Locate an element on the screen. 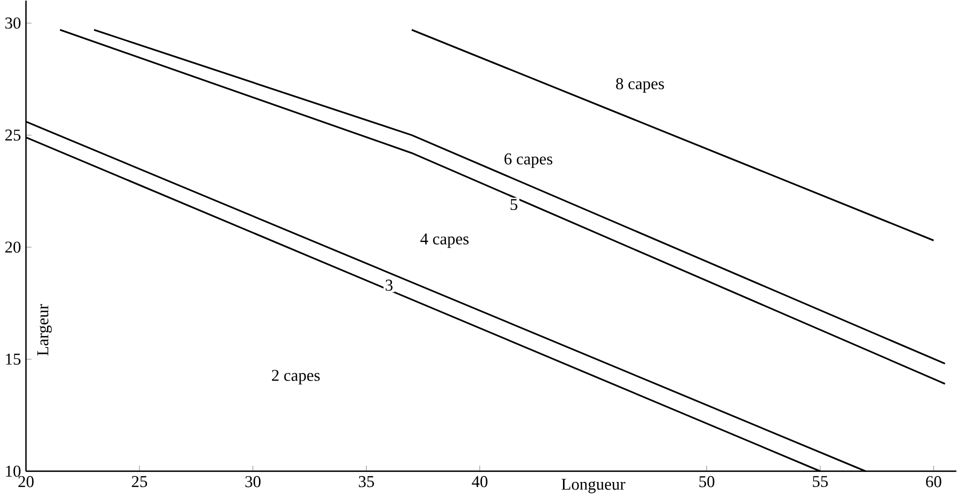 The height and width of the screenshot is (498, 957). x-tick-label: 25 is located at coordinates (140, 482).